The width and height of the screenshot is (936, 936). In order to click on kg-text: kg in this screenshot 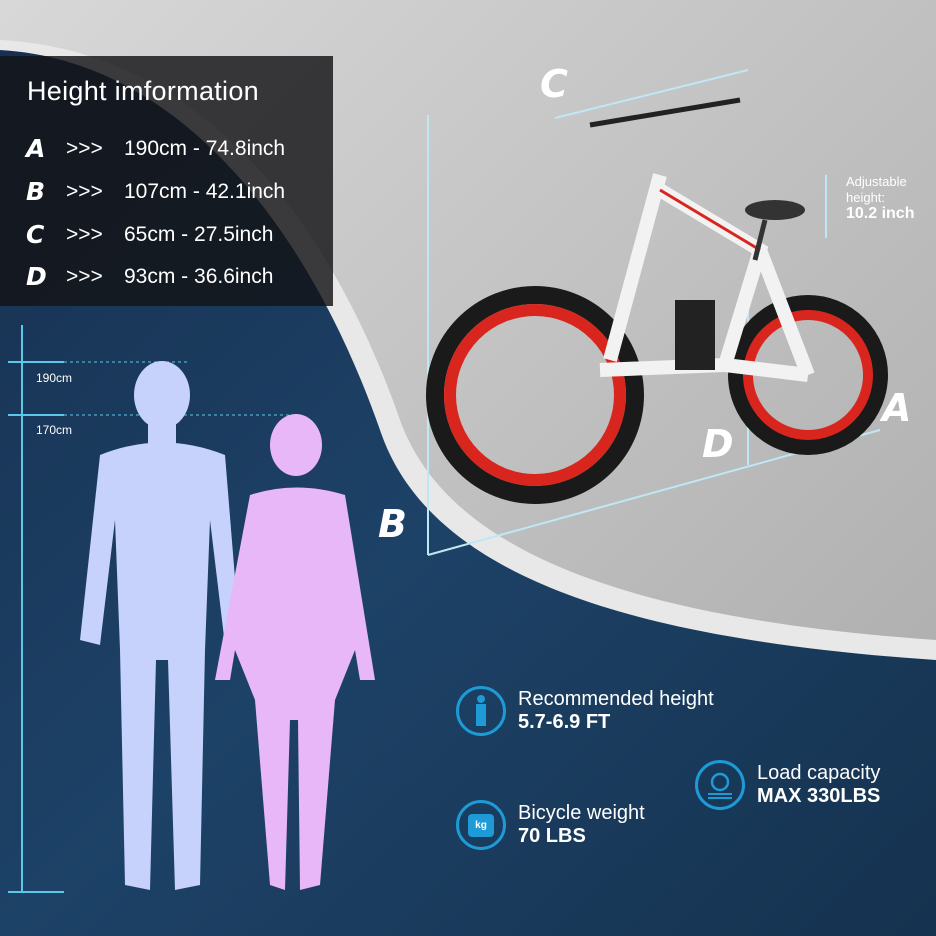, I will do `click(481, 825)`.